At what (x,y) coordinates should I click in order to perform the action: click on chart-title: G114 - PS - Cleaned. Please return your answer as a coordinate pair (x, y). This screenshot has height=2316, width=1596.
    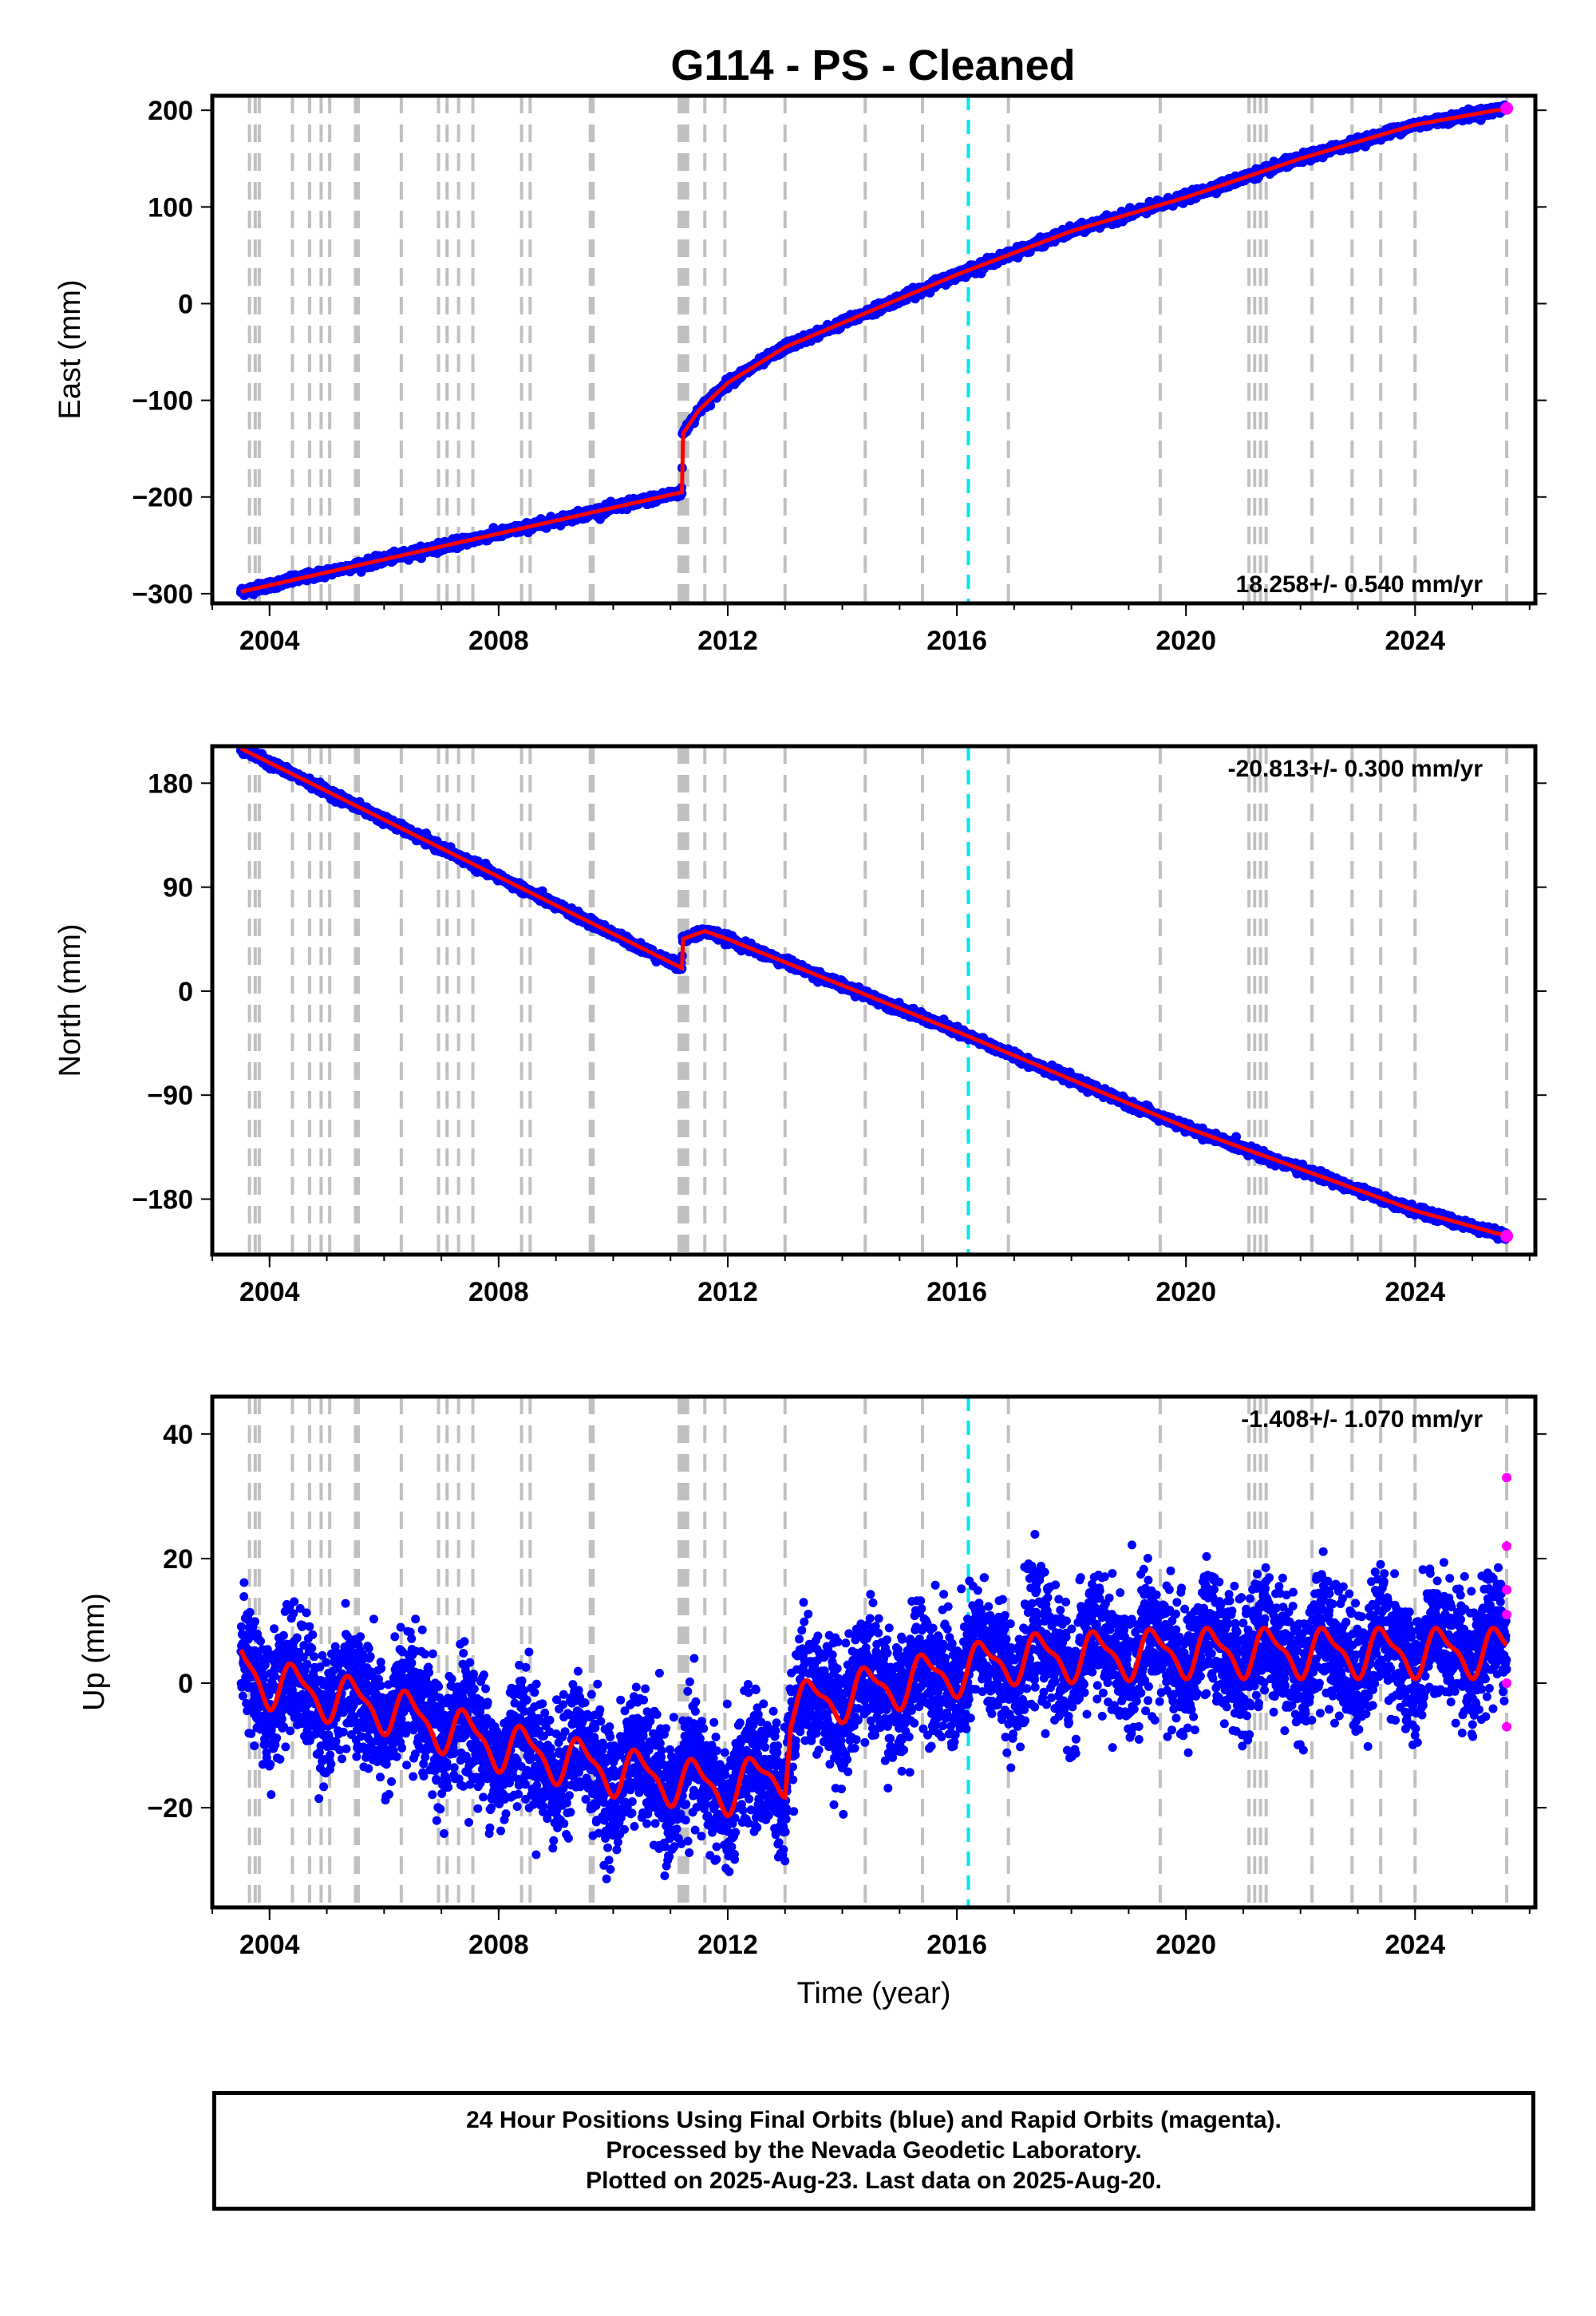
    Looking at the image, I should click on (873, 65).